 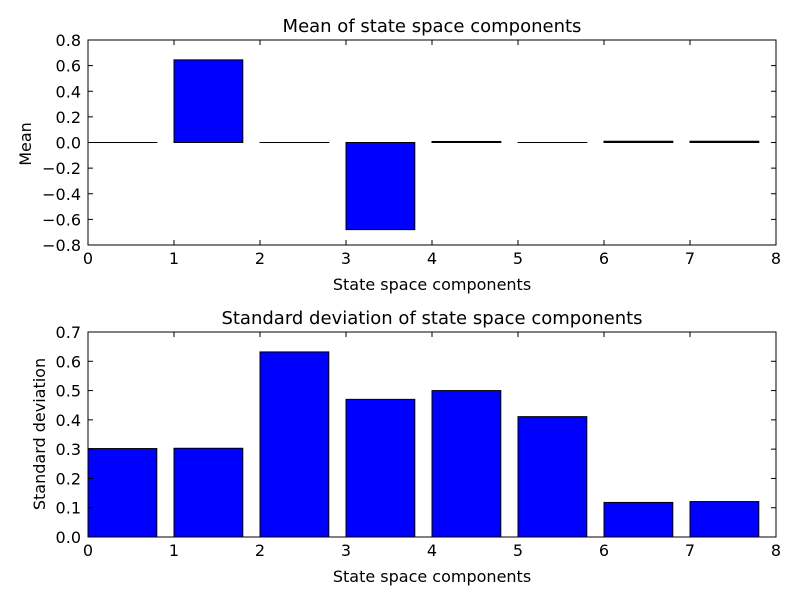 What do you see at coordinates (25, 144) in the screenshot?
I see `y-axis-label: Mean` at bounding box center [25, 144].